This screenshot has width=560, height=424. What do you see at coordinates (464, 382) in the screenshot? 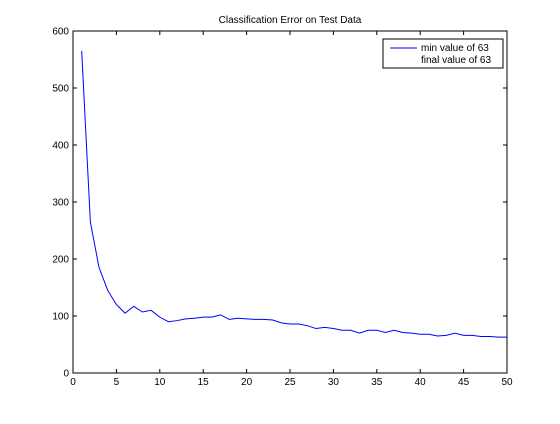
I see `x-tick-label: 45` at bounding box center [464, 382].